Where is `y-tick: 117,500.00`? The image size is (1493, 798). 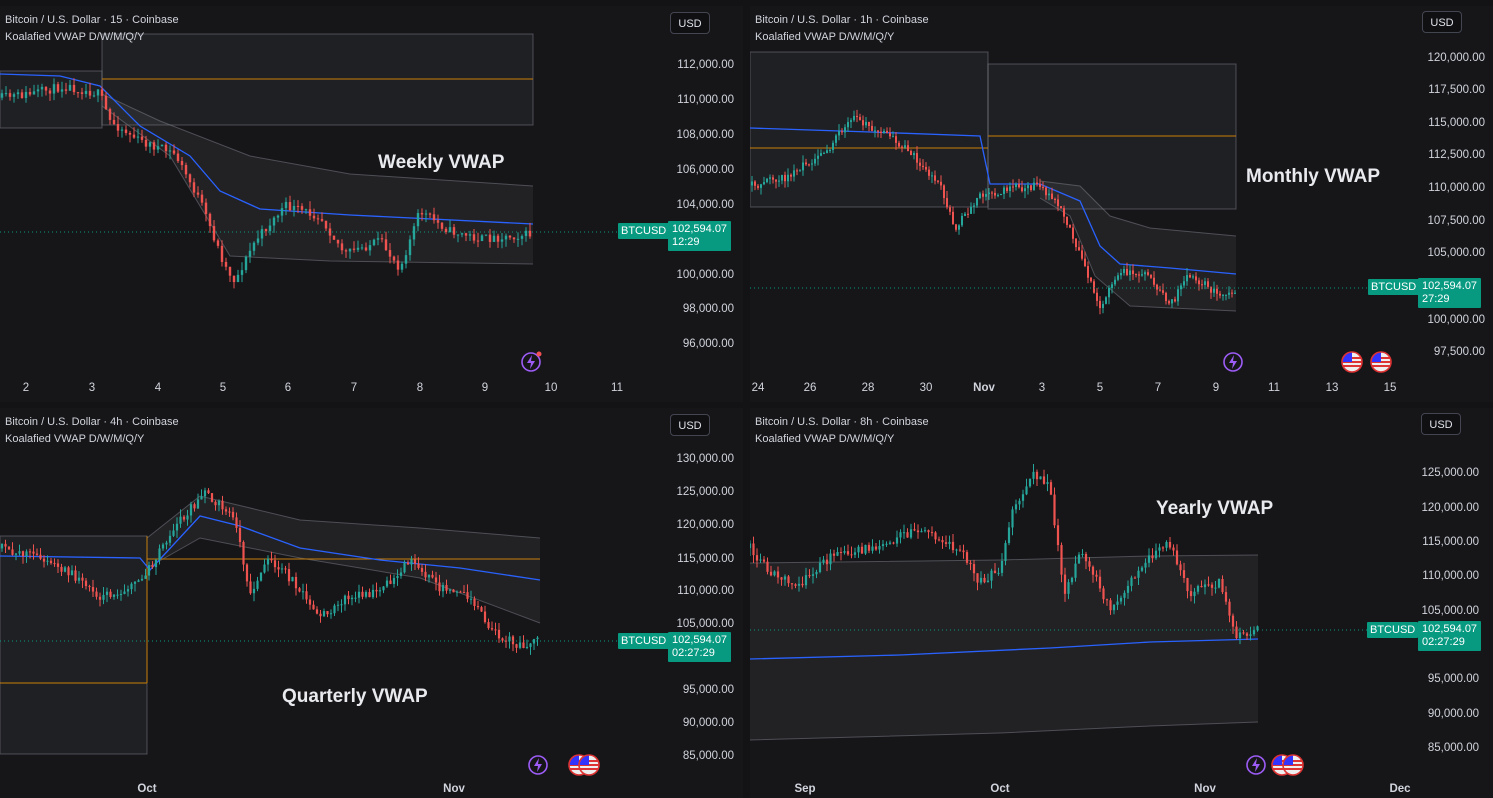 y-tick: 117,500.00 is located at coordinates (1456, 90).